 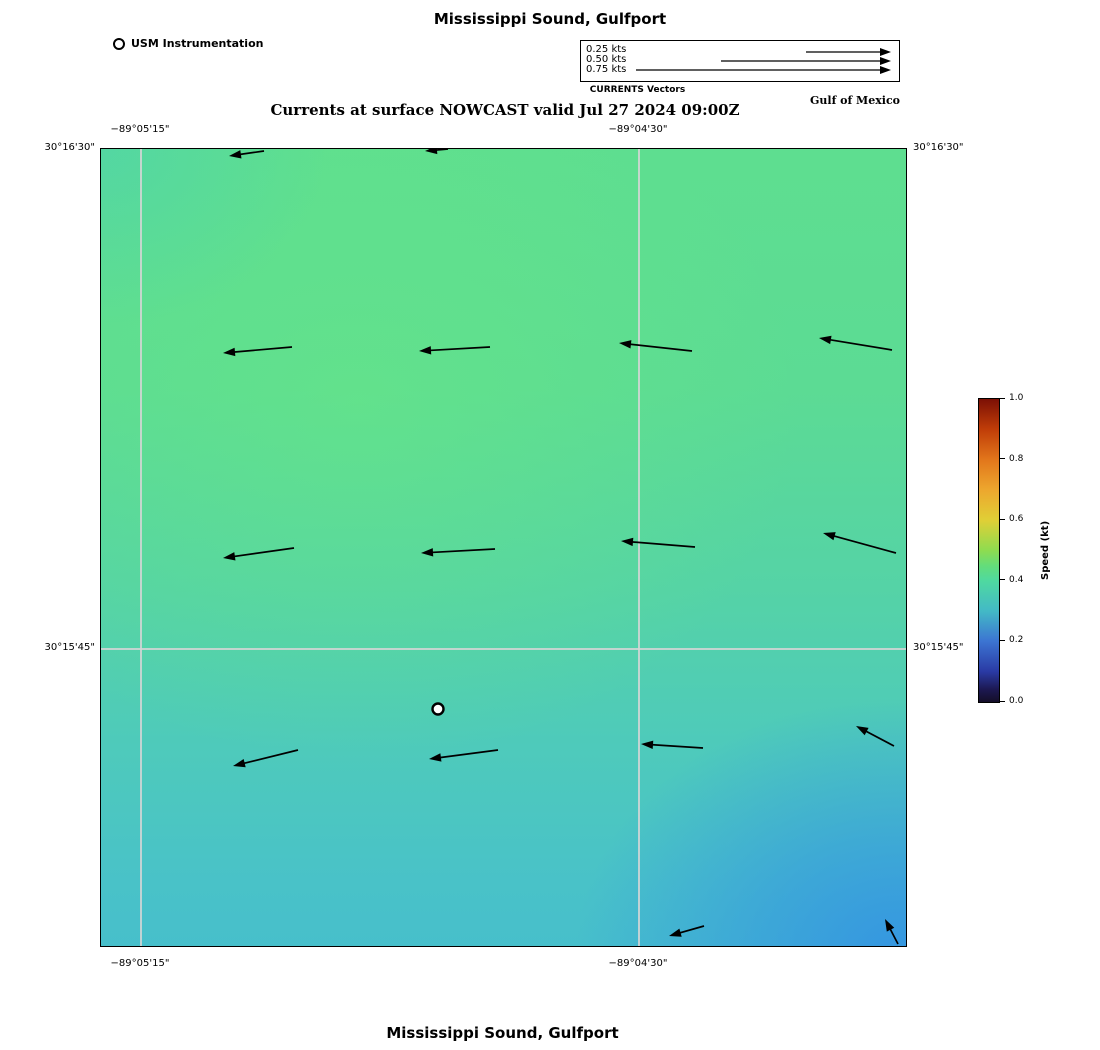 I want to click on scale-label-025: 0.25 kts, so click(x=606, y=49).